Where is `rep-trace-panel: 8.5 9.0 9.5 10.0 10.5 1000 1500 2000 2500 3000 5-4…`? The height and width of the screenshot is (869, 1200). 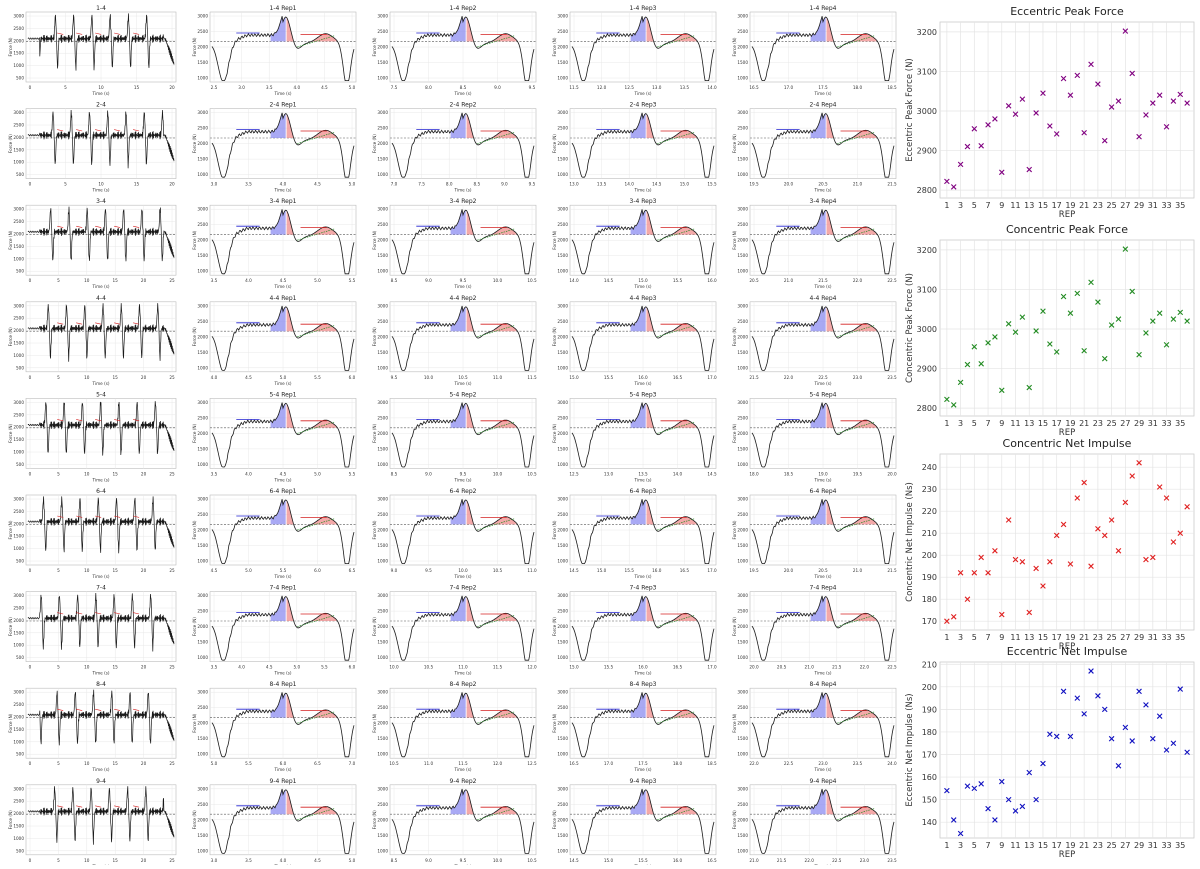
rep-trace-panel: 8.5 9.0 9.5 10.0 10.5 1000 1500 2000 2500 3000 5-4… is located at coordinates (454, 436).